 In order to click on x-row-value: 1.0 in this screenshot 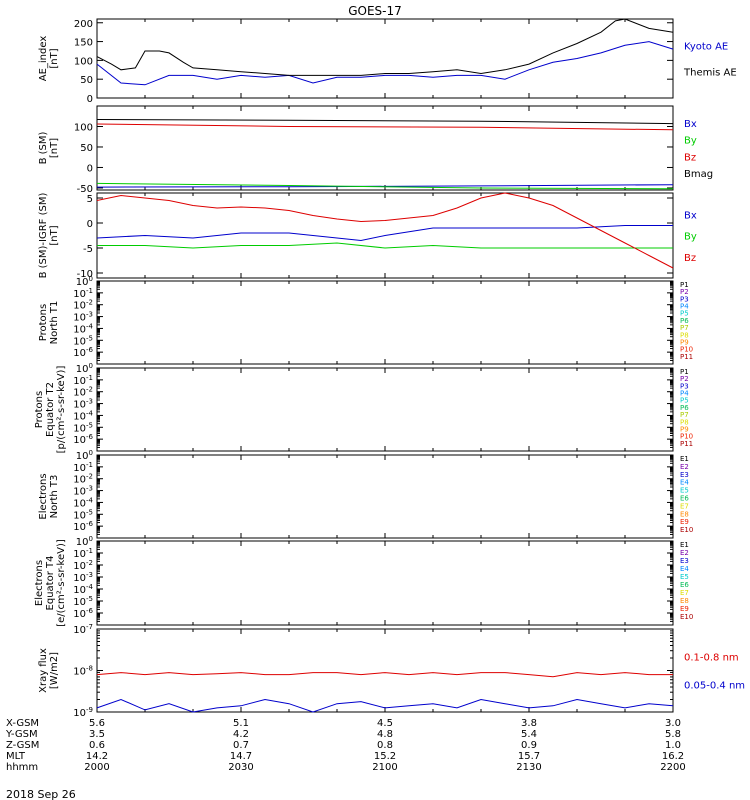, I will do `click(673, 745)`.